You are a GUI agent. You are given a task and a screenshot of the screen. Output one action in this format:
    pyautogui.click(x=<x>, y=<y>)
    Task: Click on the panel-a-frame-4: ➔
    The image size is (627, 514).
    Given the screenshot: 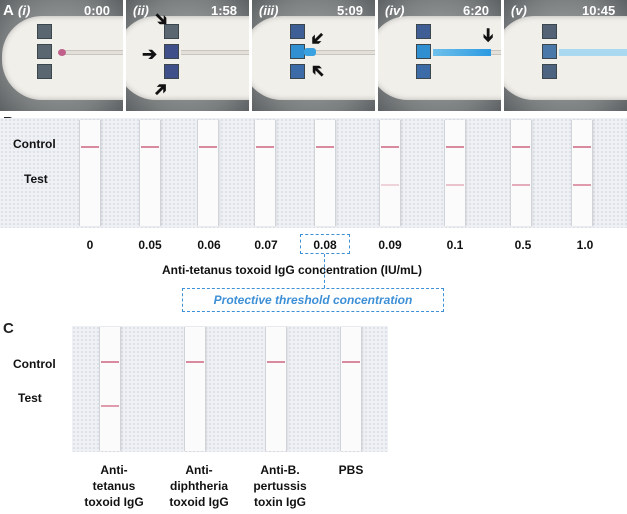 What is the action you would take?
    pyautogui.click(x=439, y=55)
    